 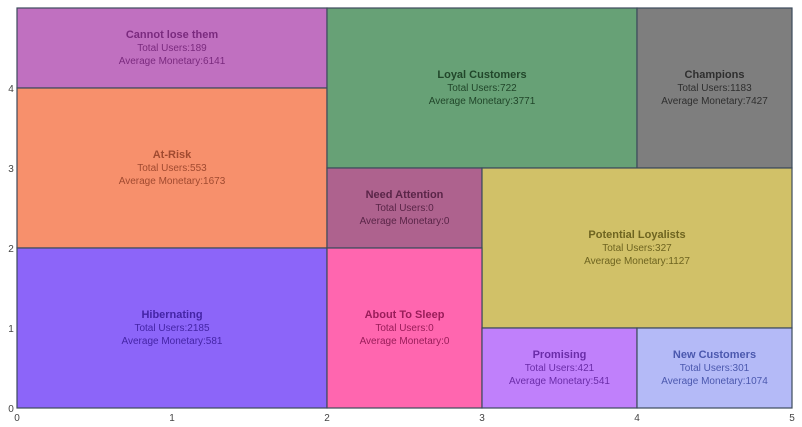 What do you see at coordinates (172, 341) in the screenshot?
I see `segment-average-monetary-label: Average Monetary:581` at bounding box center [172, 341].